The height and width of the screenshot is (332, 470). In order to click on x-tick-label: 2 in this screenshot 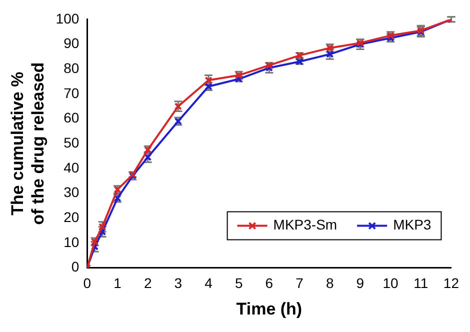, I will do `click(148, 283)`.